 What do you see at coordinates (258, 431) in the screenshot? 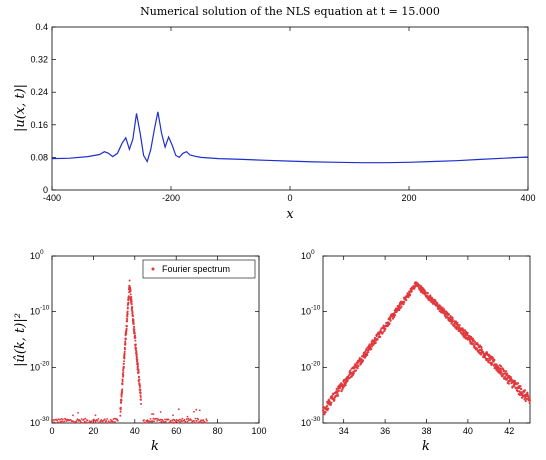
I see `log-xtick-label: 100` at bounding box center [258, 431].